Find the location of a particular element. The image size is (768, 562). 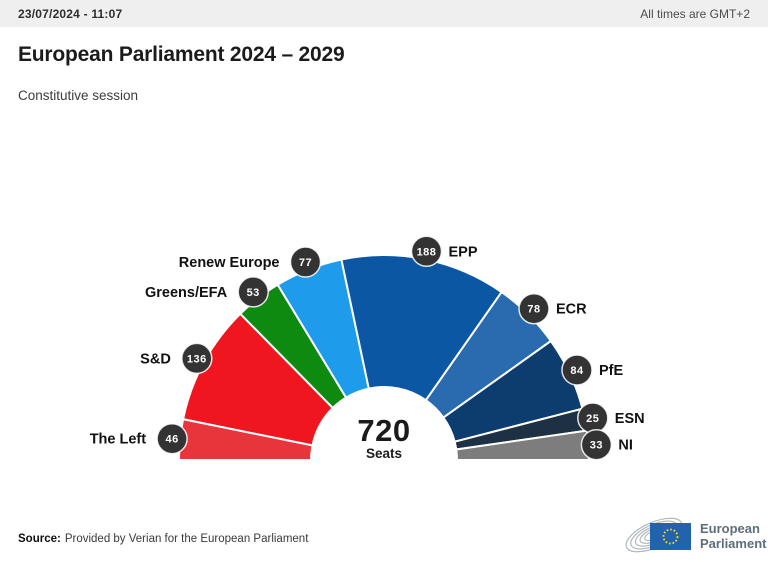

page-subtitle: Constitutive session is located at coordinates (78, 95).